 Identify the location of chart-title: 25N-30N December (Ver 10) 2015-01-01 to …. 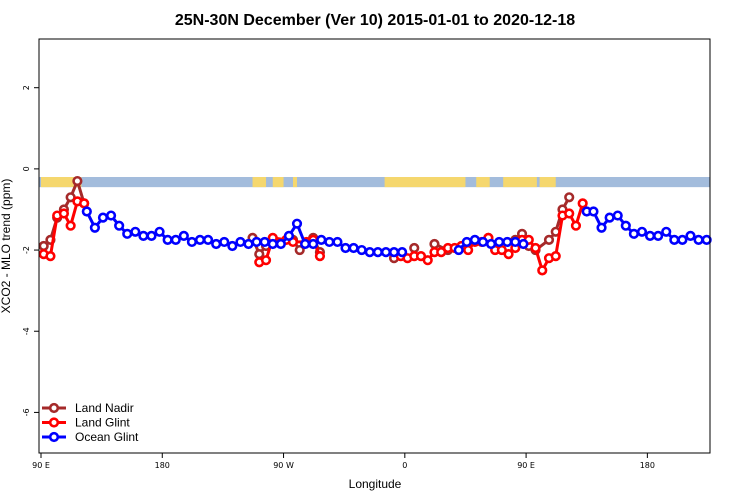
(375, 20).